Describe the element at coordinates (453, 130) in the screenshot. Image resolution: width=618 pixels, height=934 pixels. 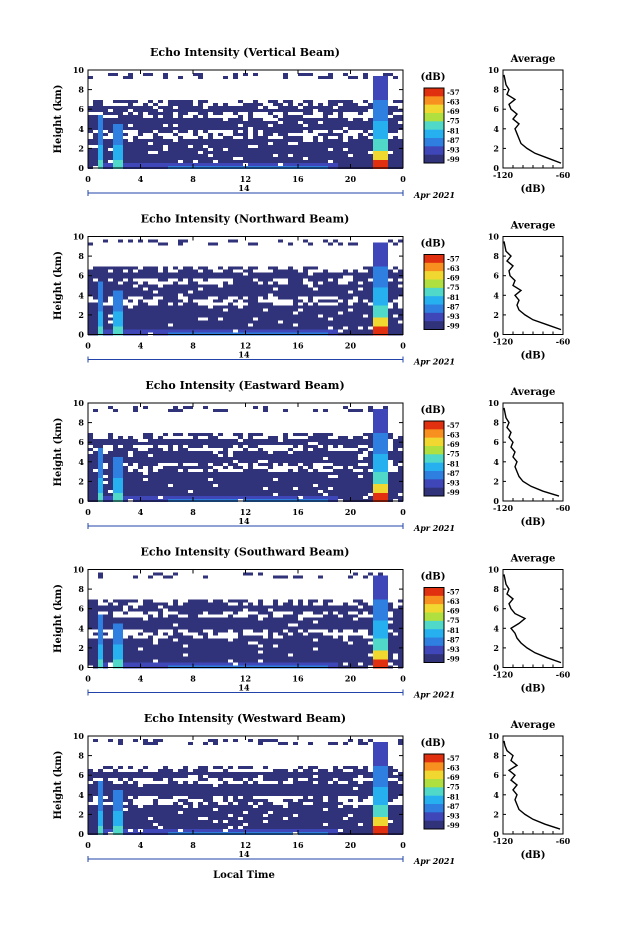
I see `colorbar-tick-label: -81` at that location.